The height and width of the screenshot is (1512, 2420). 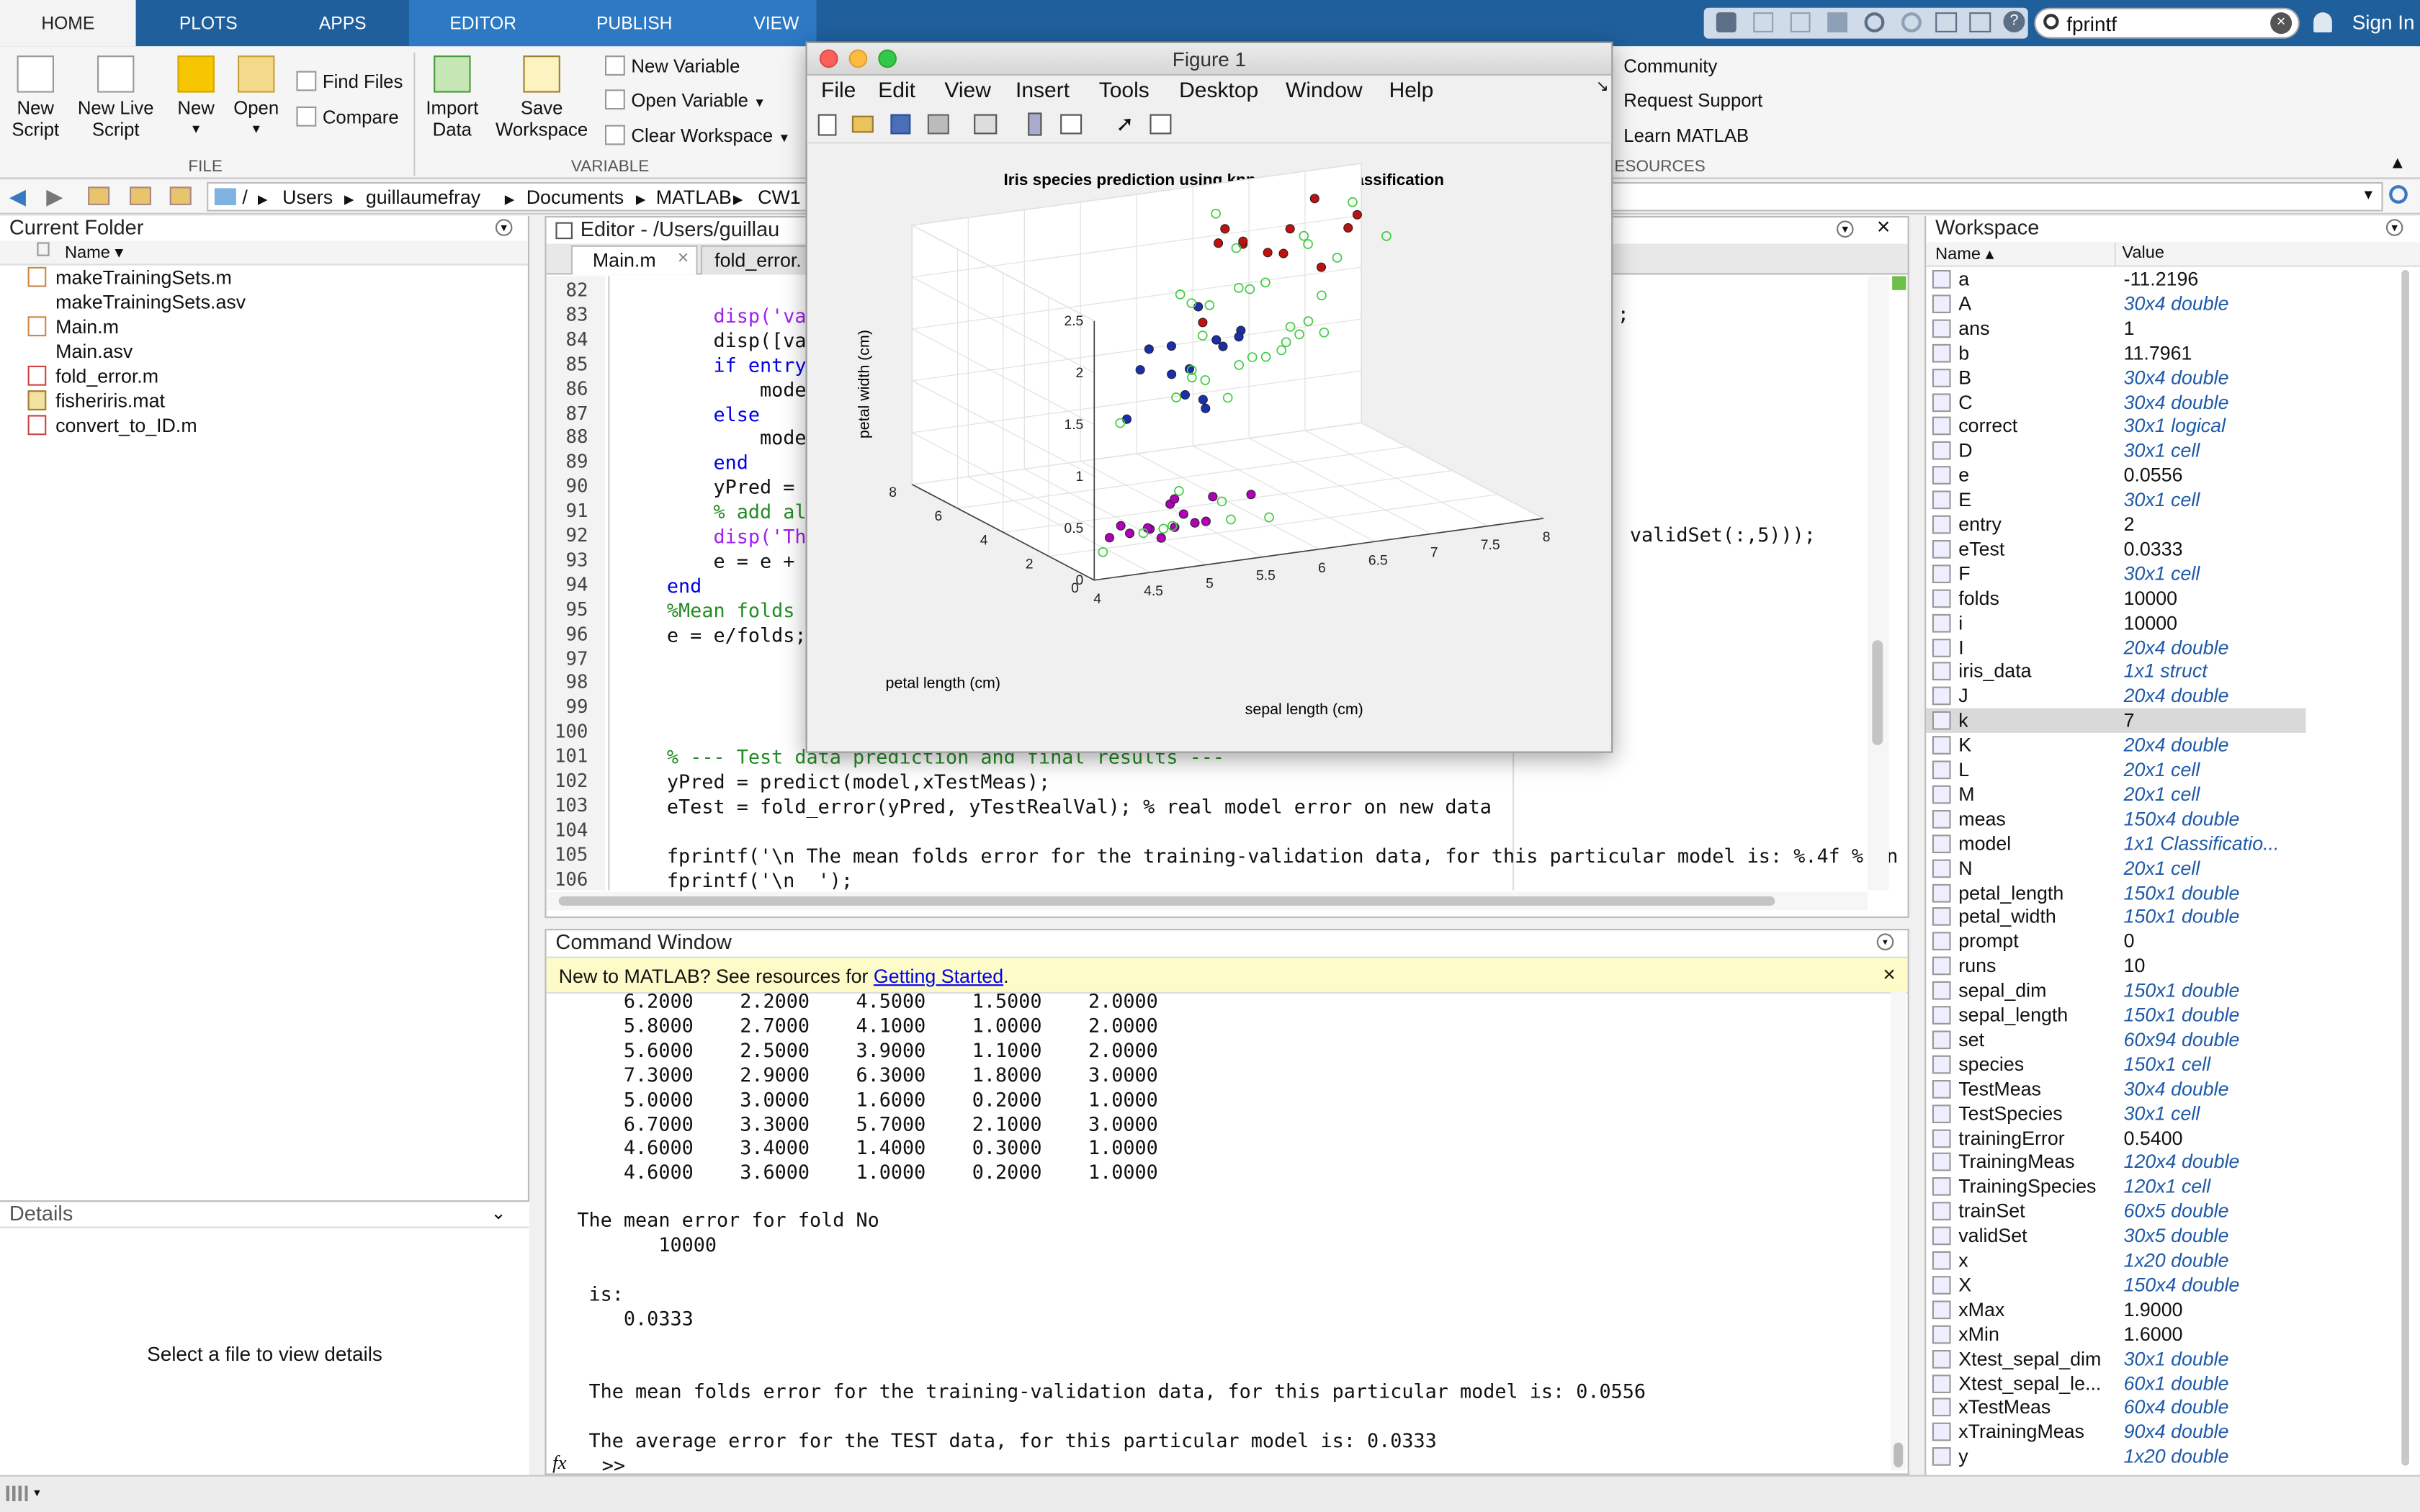 What do you see at coordinates (1693, 100) in the screenshot?
I see `request-support-link: Request Support` at bounding box center [1693, 100].